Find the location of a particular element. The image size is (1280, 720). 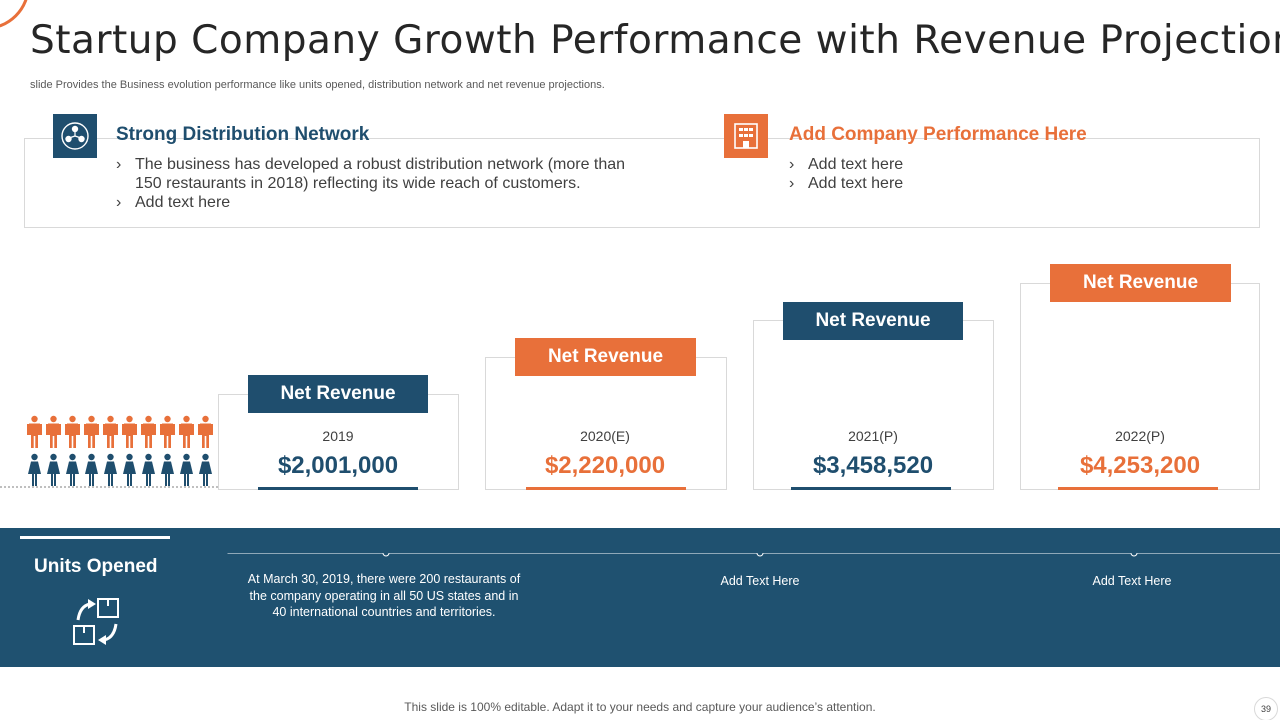

revenue-card-2020 is located at coordinates (606, 423).